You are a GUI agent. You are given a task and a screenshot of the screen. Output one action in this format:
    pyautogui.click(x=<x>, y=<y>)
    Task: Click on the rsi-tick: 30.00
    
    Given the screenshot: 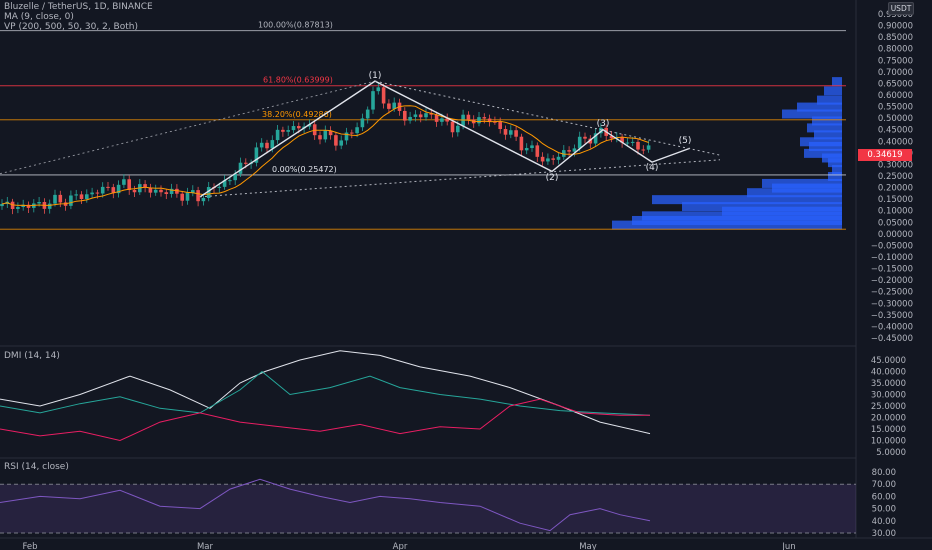 What is the action you would take?
    pyautogui.click(x=884, y=534)
    